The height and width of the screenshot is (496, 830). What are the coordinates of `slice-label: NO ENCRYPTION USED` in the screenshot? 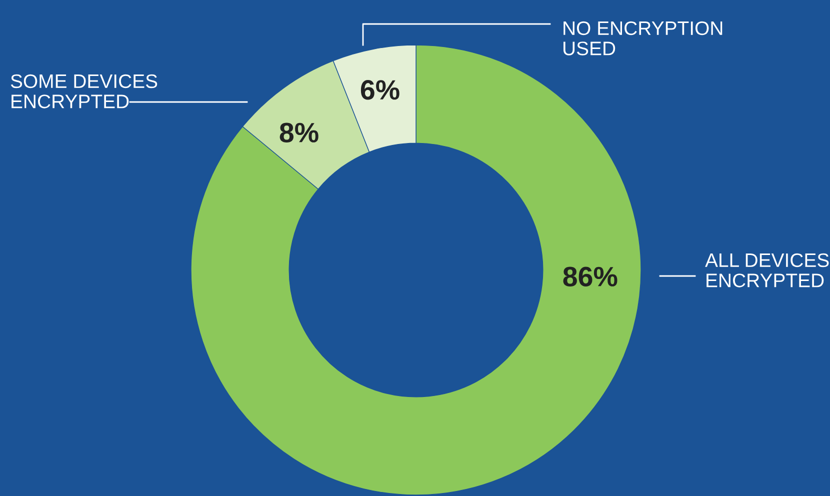 It's located at (643, 38).